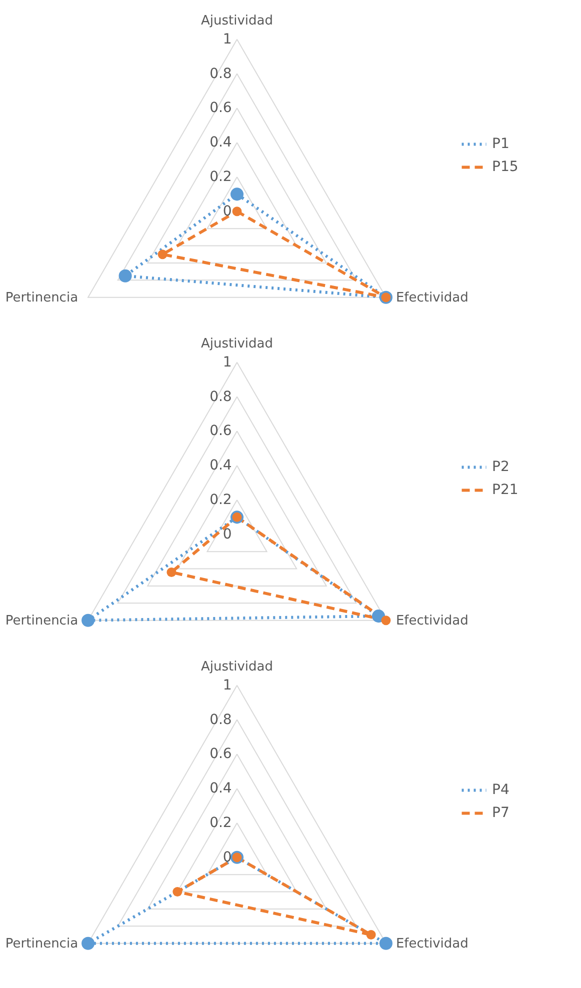  Describe the element at coordinates (505, 167) in the screenshot. I see `legend-label: P15` at that location.